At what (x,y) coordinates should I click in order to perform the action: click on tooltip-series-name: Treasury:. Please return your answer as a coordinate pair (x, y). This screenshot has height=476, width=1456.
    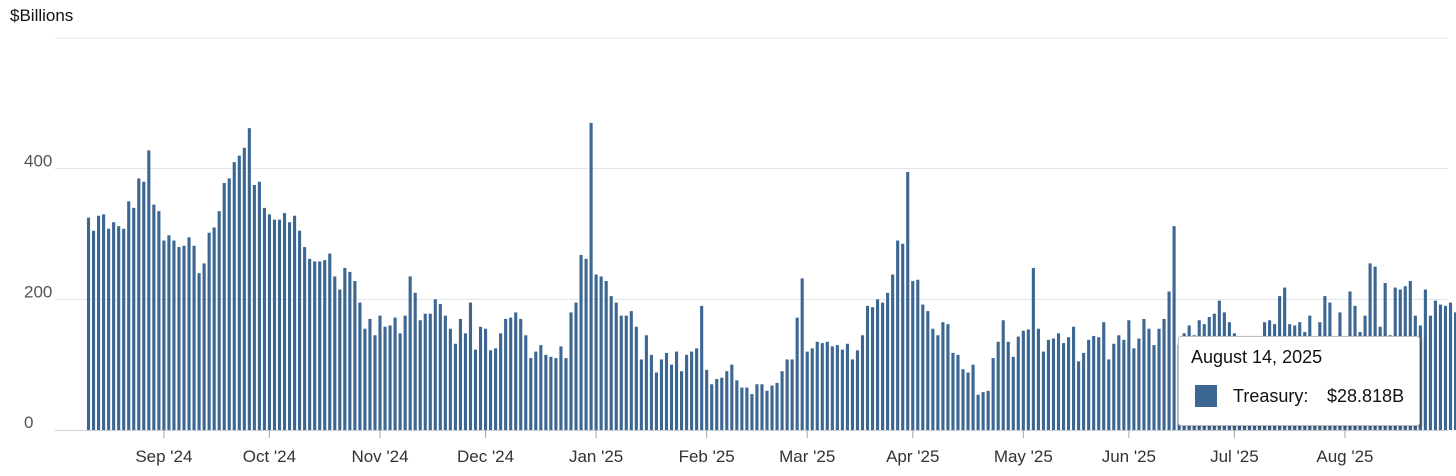
    Looking at the image, I should click on (1271, 396).